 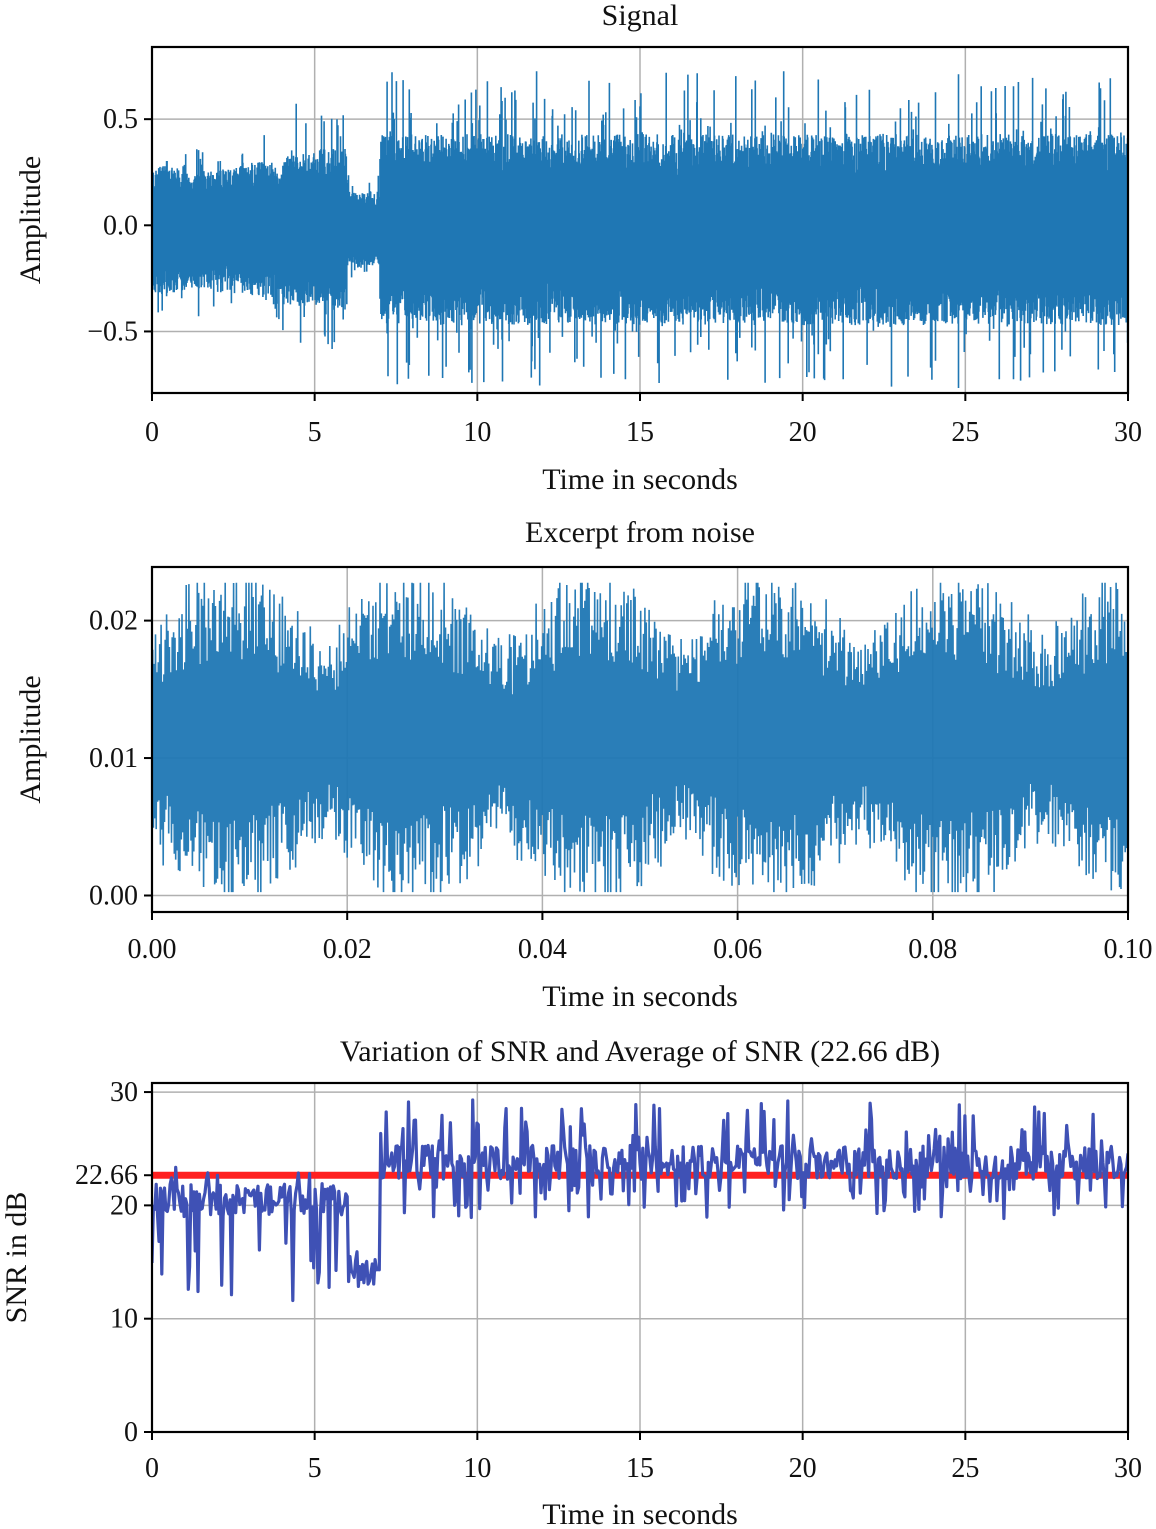 I want to click on y-tick-label: 0.01, so click(x=113, y=758).